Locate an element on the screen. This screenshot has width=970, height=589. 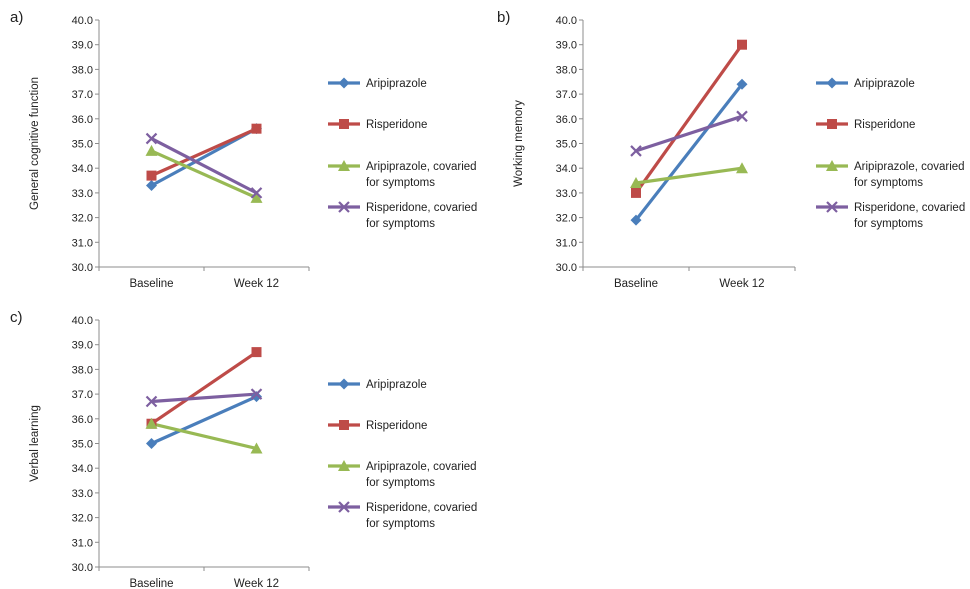
series-line-aripiprazole-covaried-for-symptoms is located at coordinates (204, 436).